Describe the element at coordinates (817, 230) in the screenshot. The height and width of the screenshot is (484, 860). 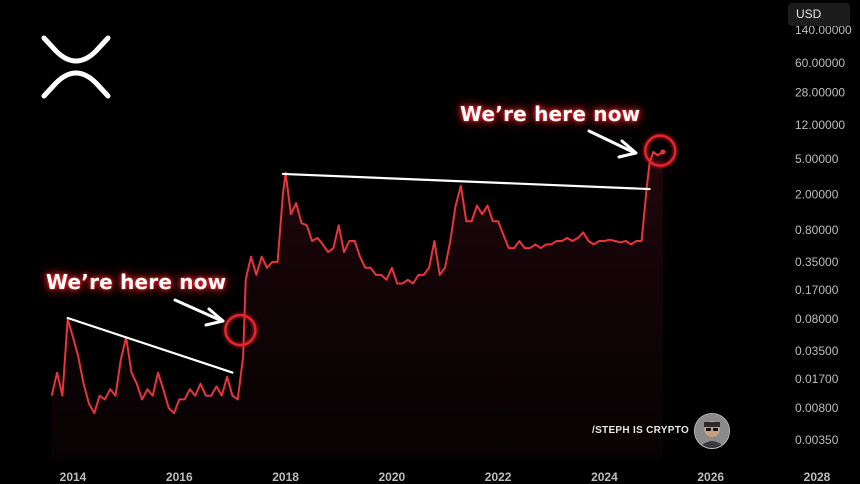
I see `y-tick-label: 0.80000` at that location.